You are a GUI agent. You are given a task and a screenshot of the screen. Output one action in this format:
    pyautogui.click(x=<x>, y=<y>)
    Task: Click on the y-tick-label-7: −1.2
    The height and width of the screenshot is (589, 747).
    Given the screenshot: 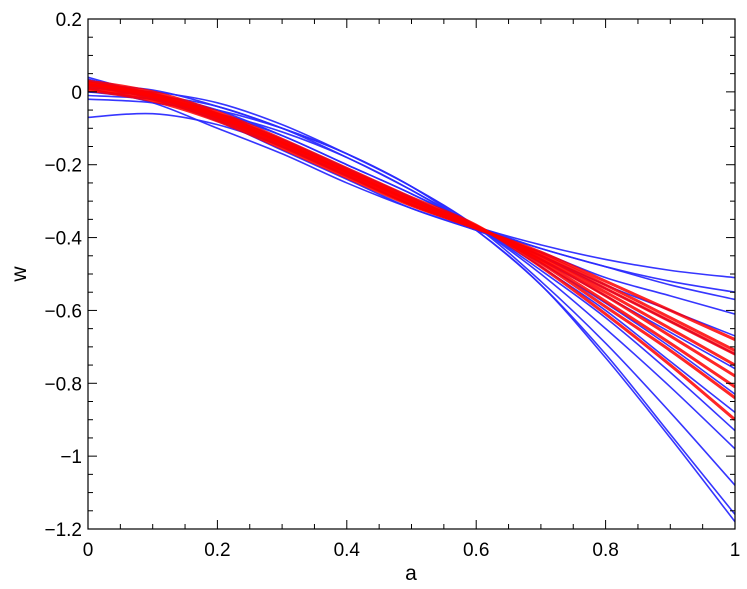 What is the action you would take?
    pyautogui.click(x=63, y=530)
    